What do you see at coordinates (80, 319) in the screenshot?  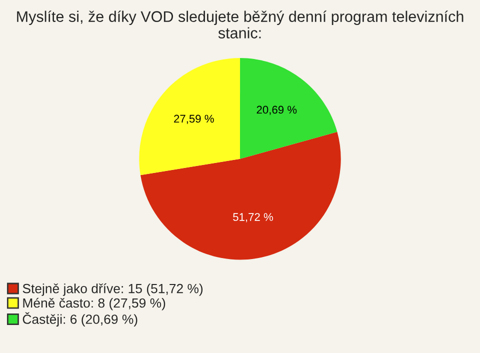 I see `legend-label: Častěji: 6 (20,69 %)` at bounding box center [80, 319].